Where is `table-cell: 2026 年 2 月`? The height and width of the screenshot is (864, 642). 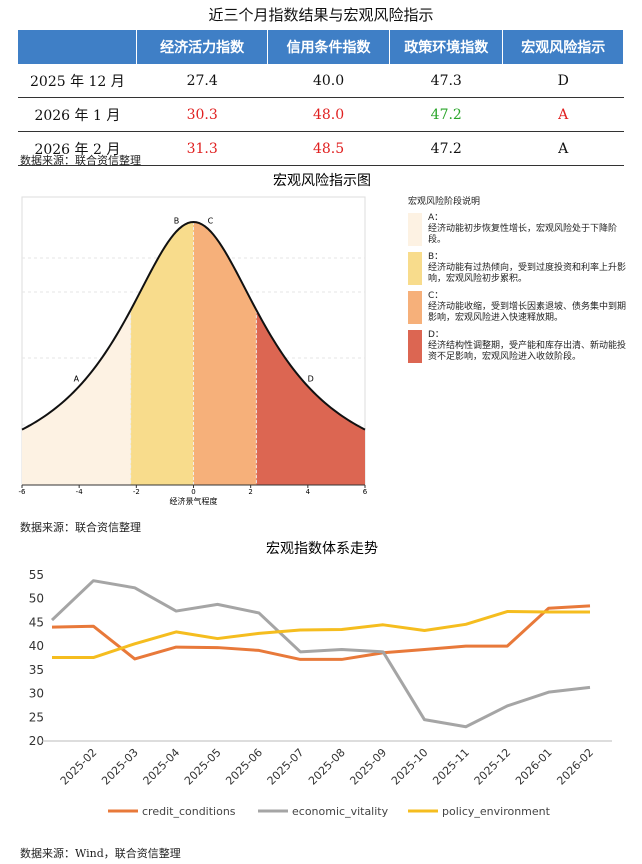 table-cell: 2026 年 2 月 is located at coordinates (77, 148).